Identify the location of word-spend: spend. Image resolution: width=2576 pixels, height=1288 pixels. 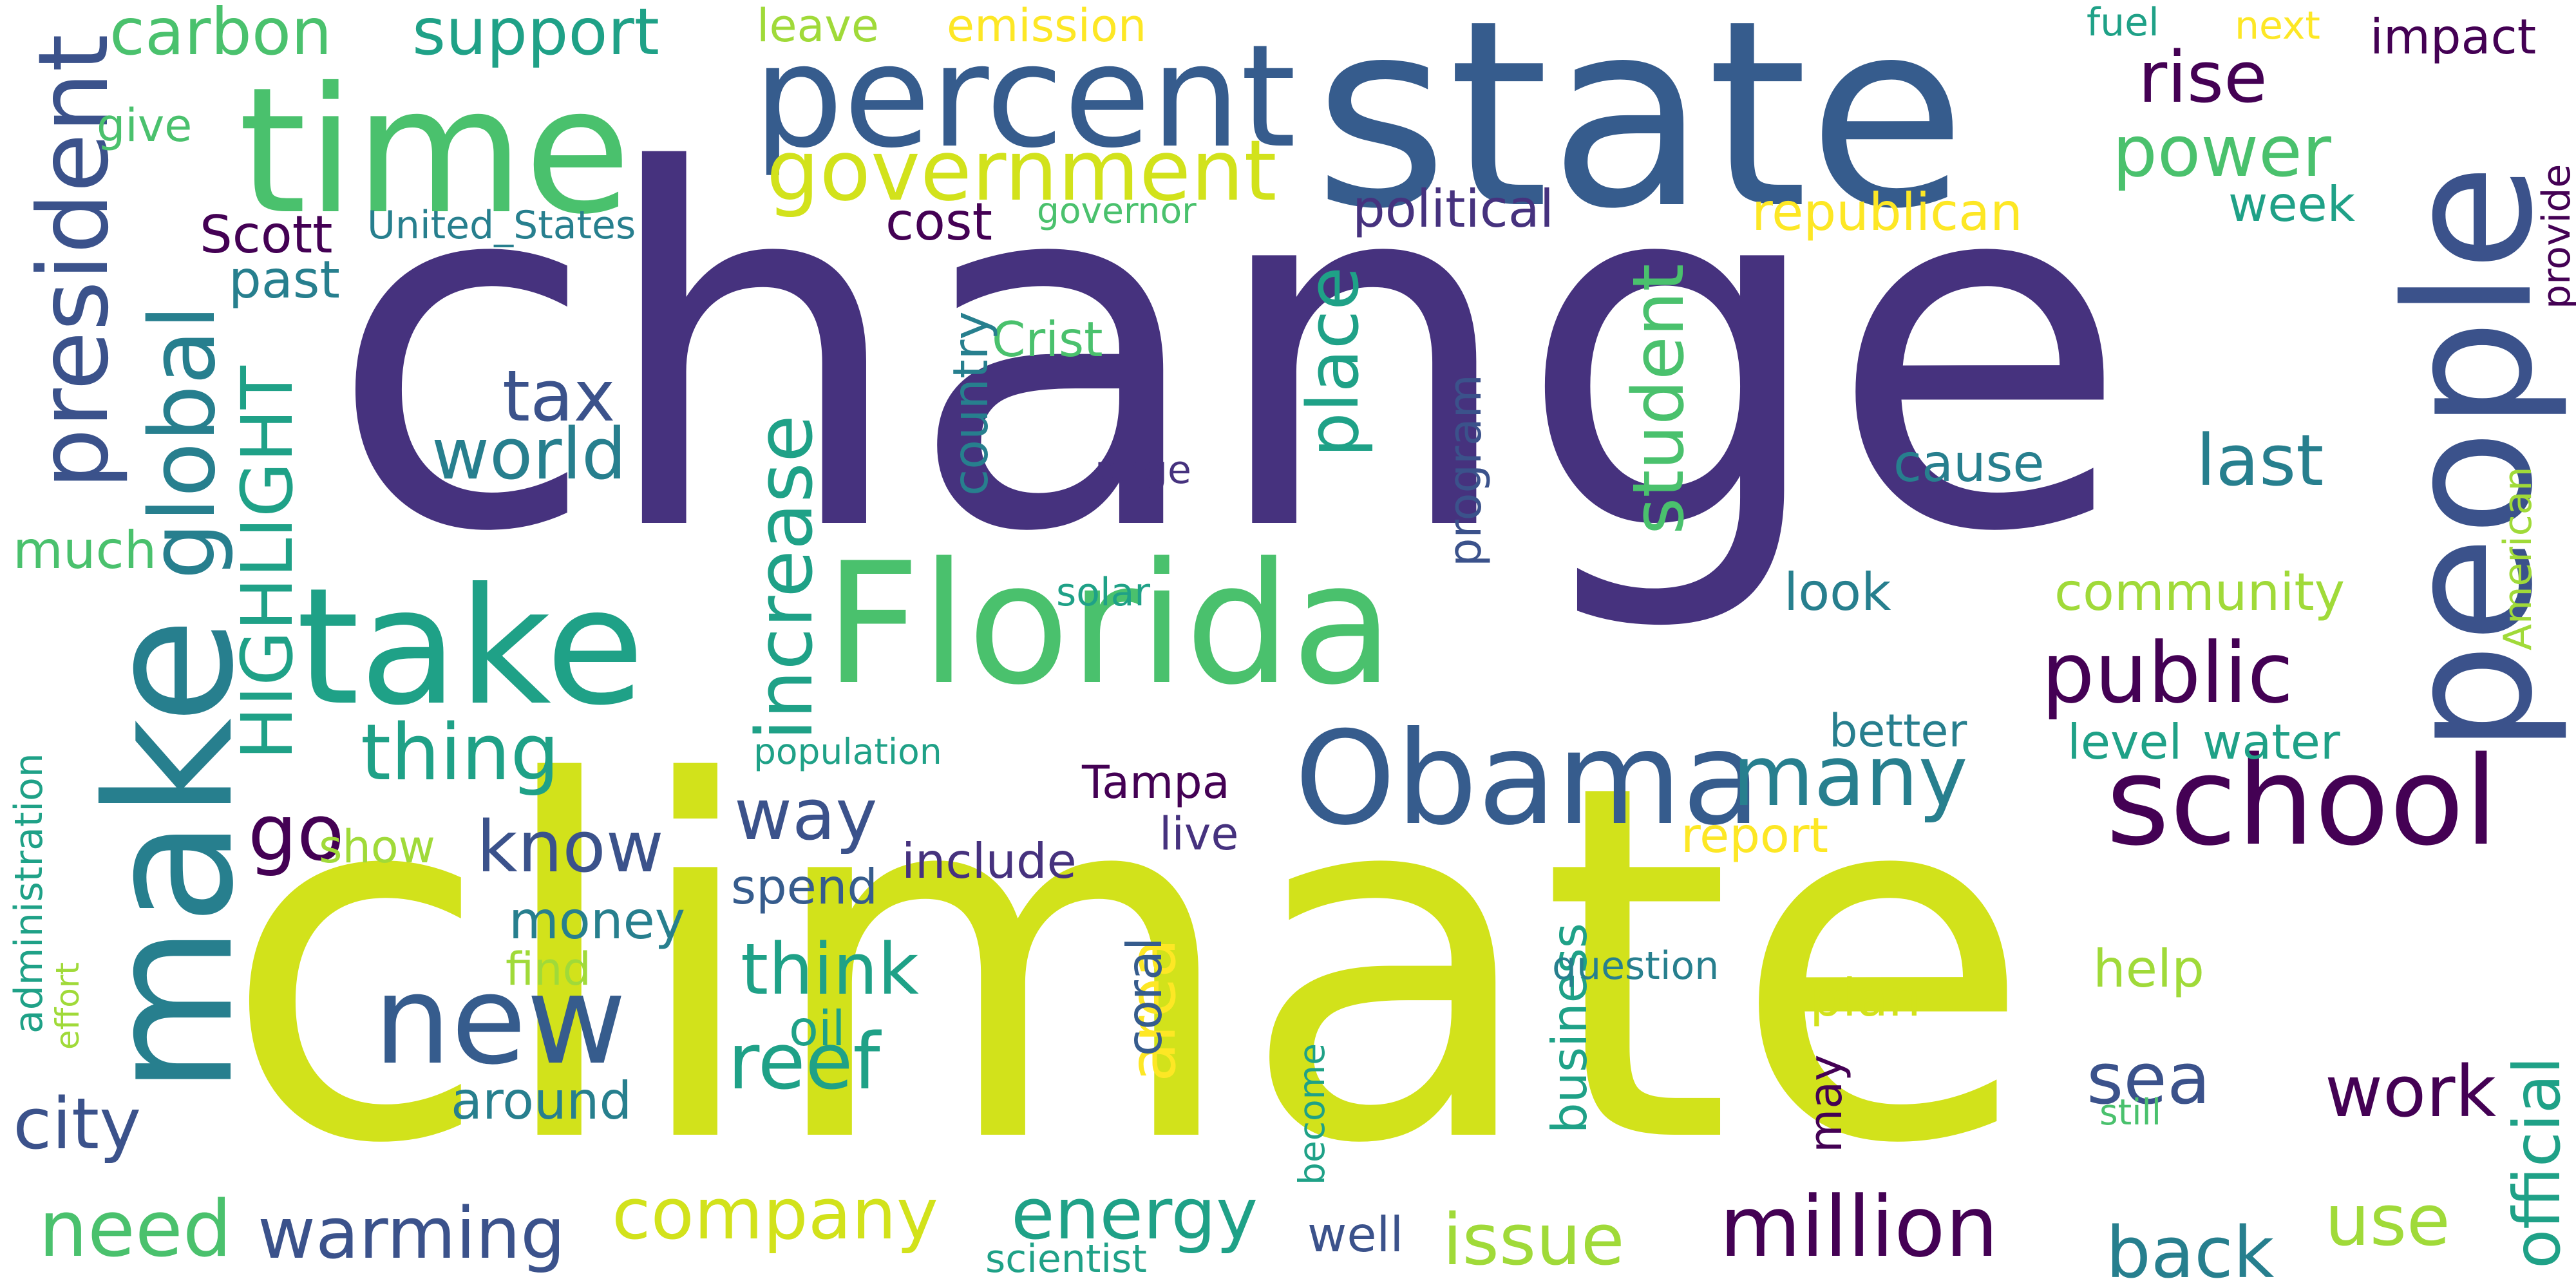
(805, 886).